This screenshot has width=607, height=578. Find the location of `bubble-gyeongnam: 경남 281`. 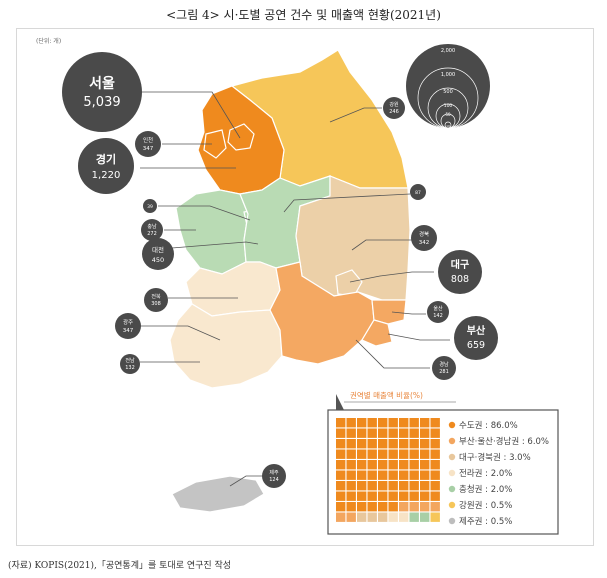

bubble-gyeongnam: 경남 281 is located at coordinates (444, 368).